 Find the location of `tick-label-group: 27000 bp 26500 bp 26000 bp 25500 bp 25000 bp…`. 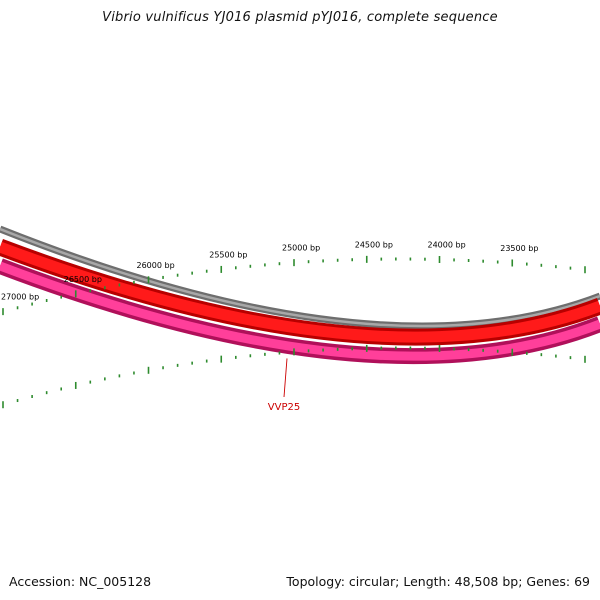

tick-label-group: 27000 bp 26500 bp 26000 bp 25500 bp 25000 bp… is located at coordinates (269, 270).